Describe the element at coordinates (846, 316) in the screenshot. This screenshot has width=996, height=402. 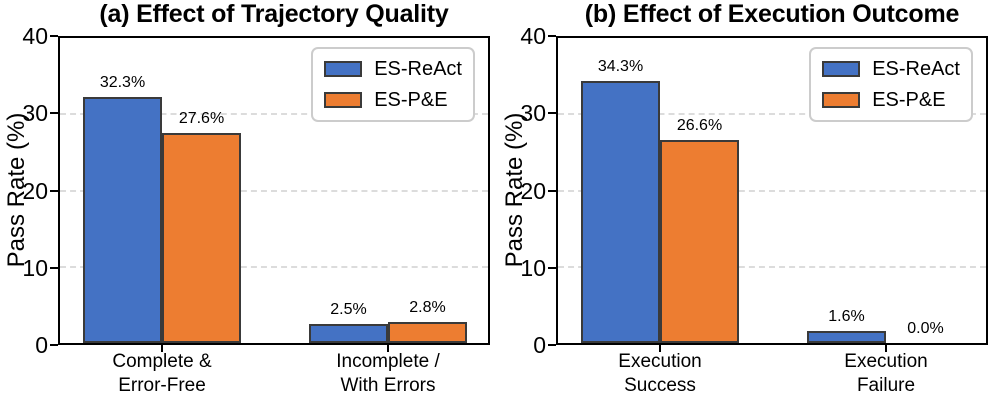
I see `bar-value-label: 1.6%` at that location.